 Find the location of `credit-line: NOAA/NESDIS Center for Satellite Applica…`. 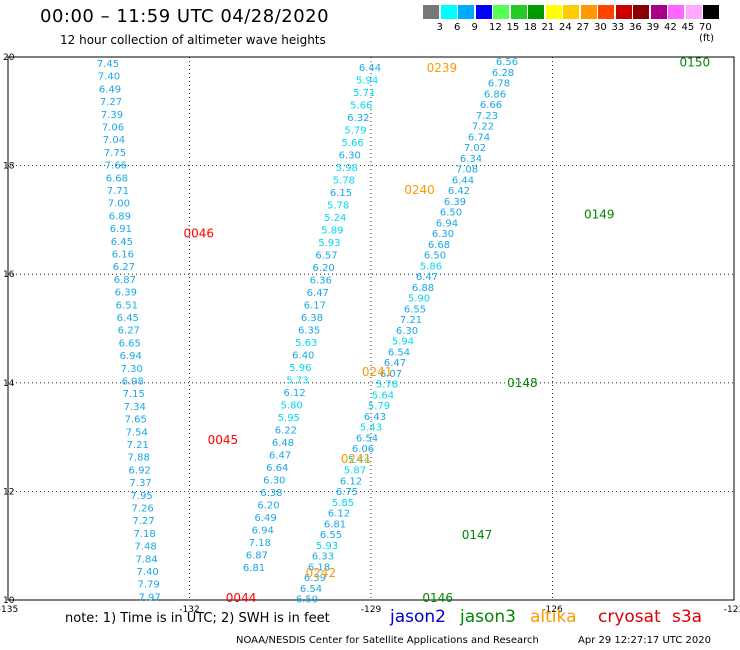

credit-line: NOAA/NESDIS Center for Satellite Applica… is located at coordinates (387, 640).